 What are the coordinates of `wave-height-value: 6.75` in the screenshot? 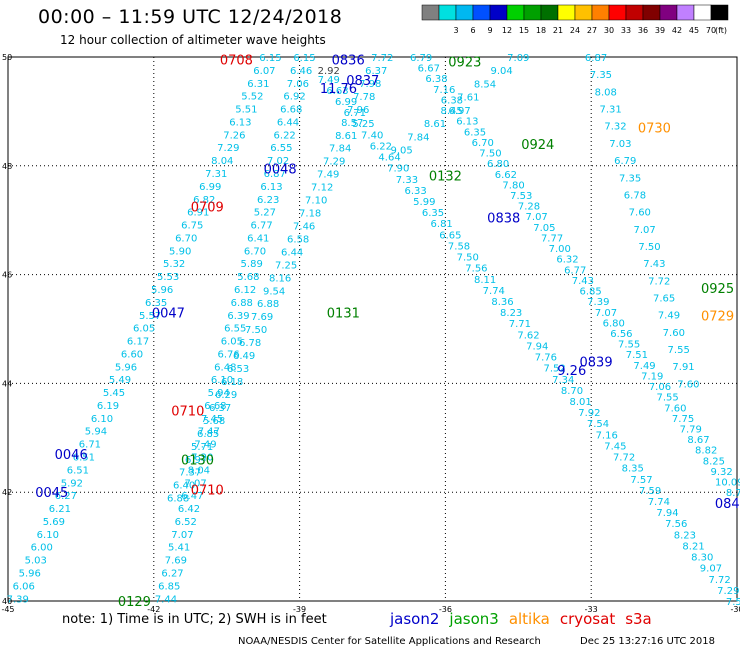 It's located at (192, 226).